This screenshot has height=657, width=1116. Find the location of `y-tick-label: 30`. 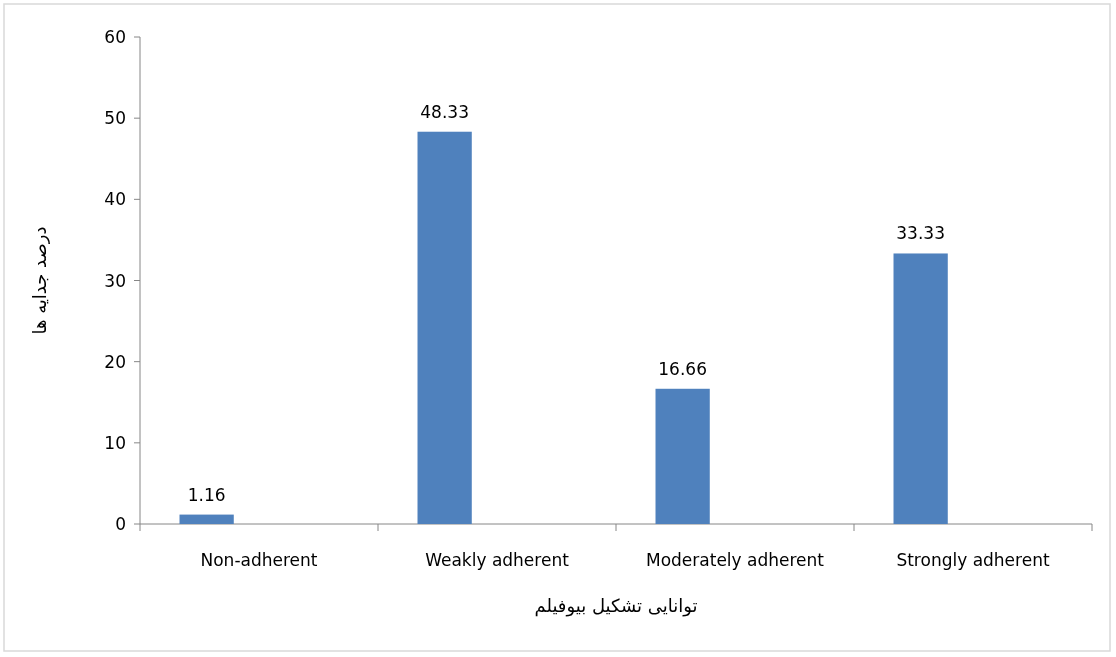

y-tick-label: 30 is located at coordinates (115, 280).